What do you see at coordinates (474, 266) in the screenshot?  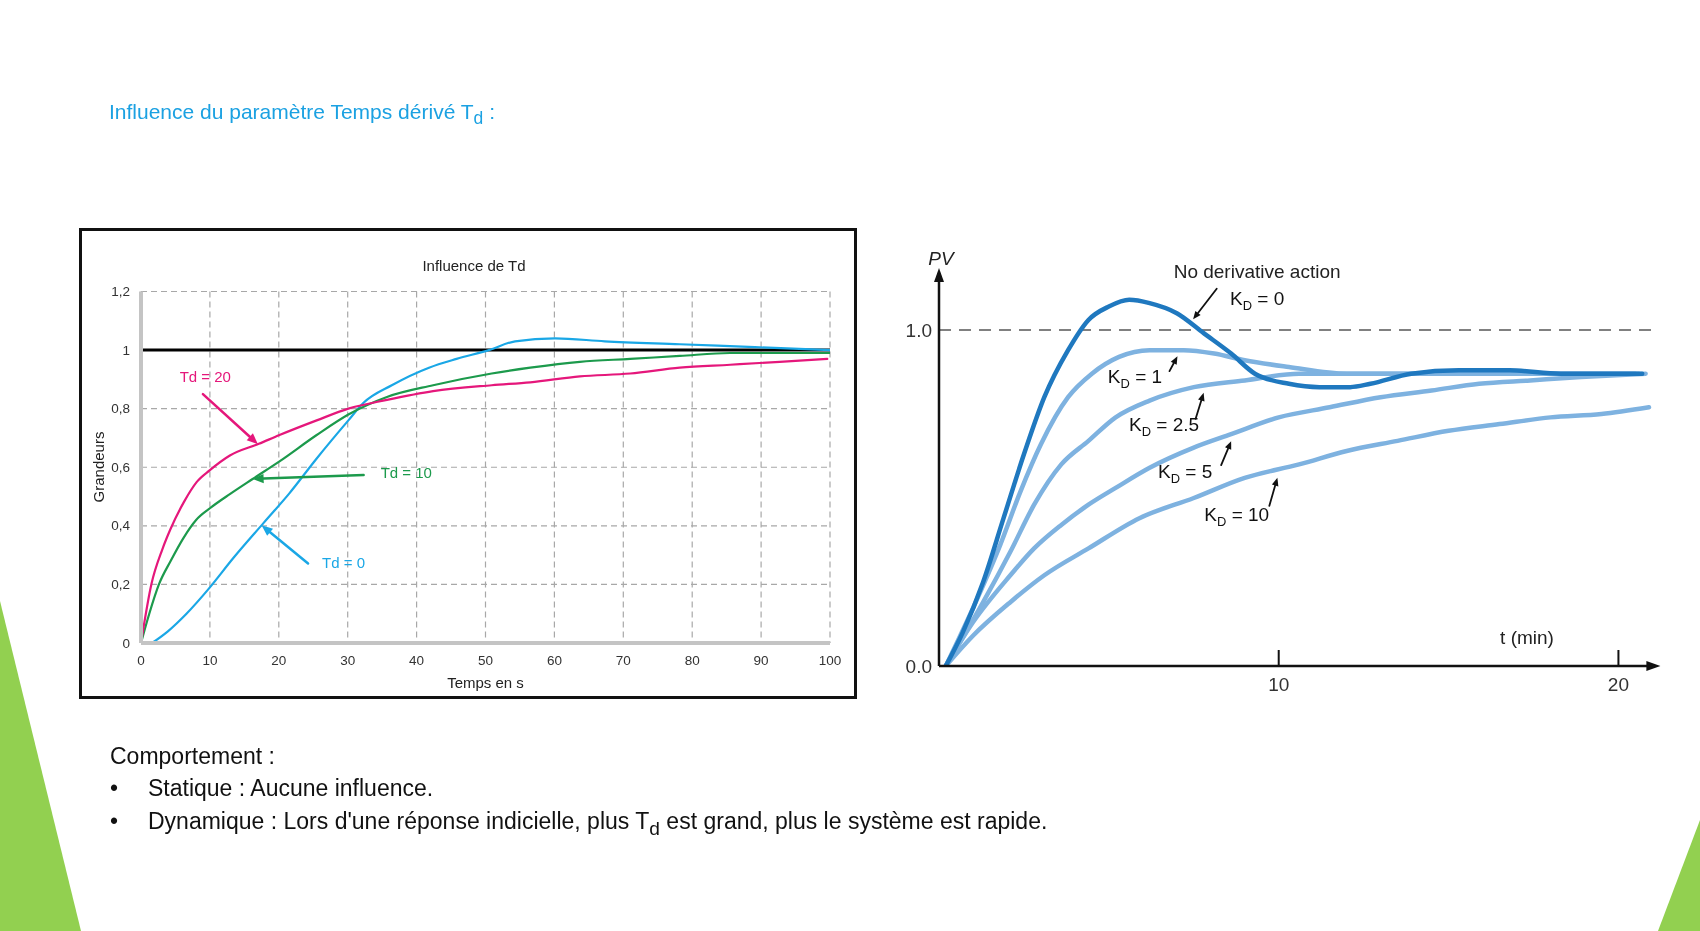 I see `chart-title: Influence de Td` at bounding box center [474, 266].